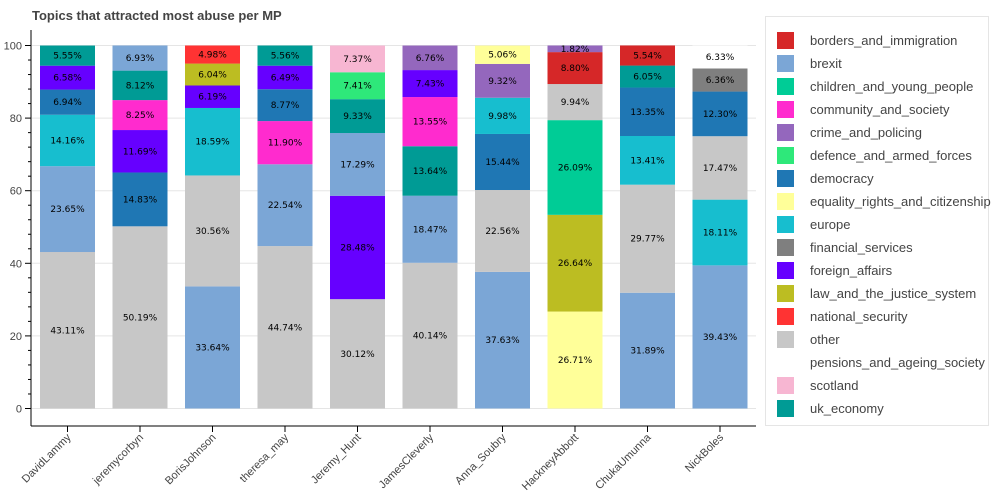 Image resolution: width=1000 pixels, height=500 pixels. I want to click on data-label: 1.82%, so click(575, 50).